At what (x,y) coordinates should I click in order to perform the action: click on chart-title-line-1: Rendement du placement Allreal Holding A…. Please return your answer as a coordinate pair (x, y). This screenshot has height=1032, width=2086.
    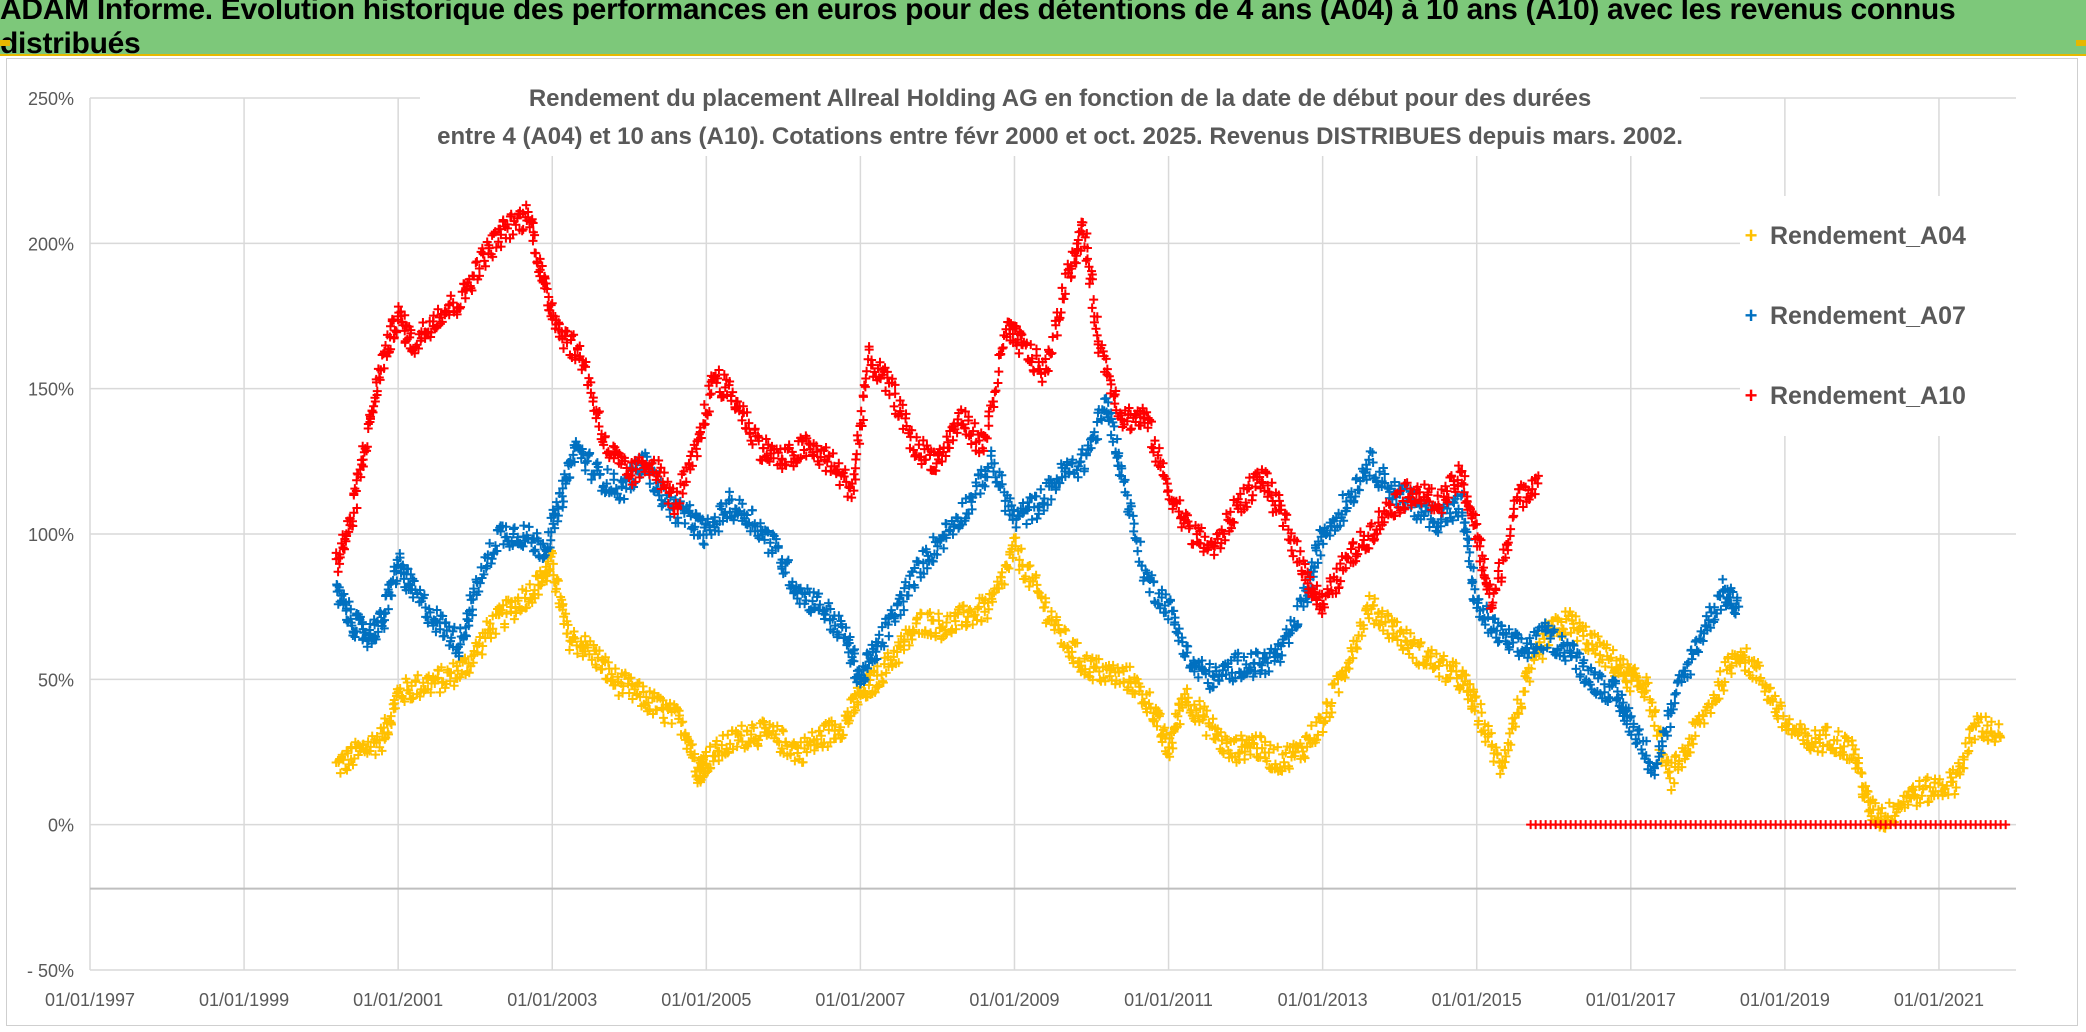
    Looking at the image, I should click on (1060, 98).